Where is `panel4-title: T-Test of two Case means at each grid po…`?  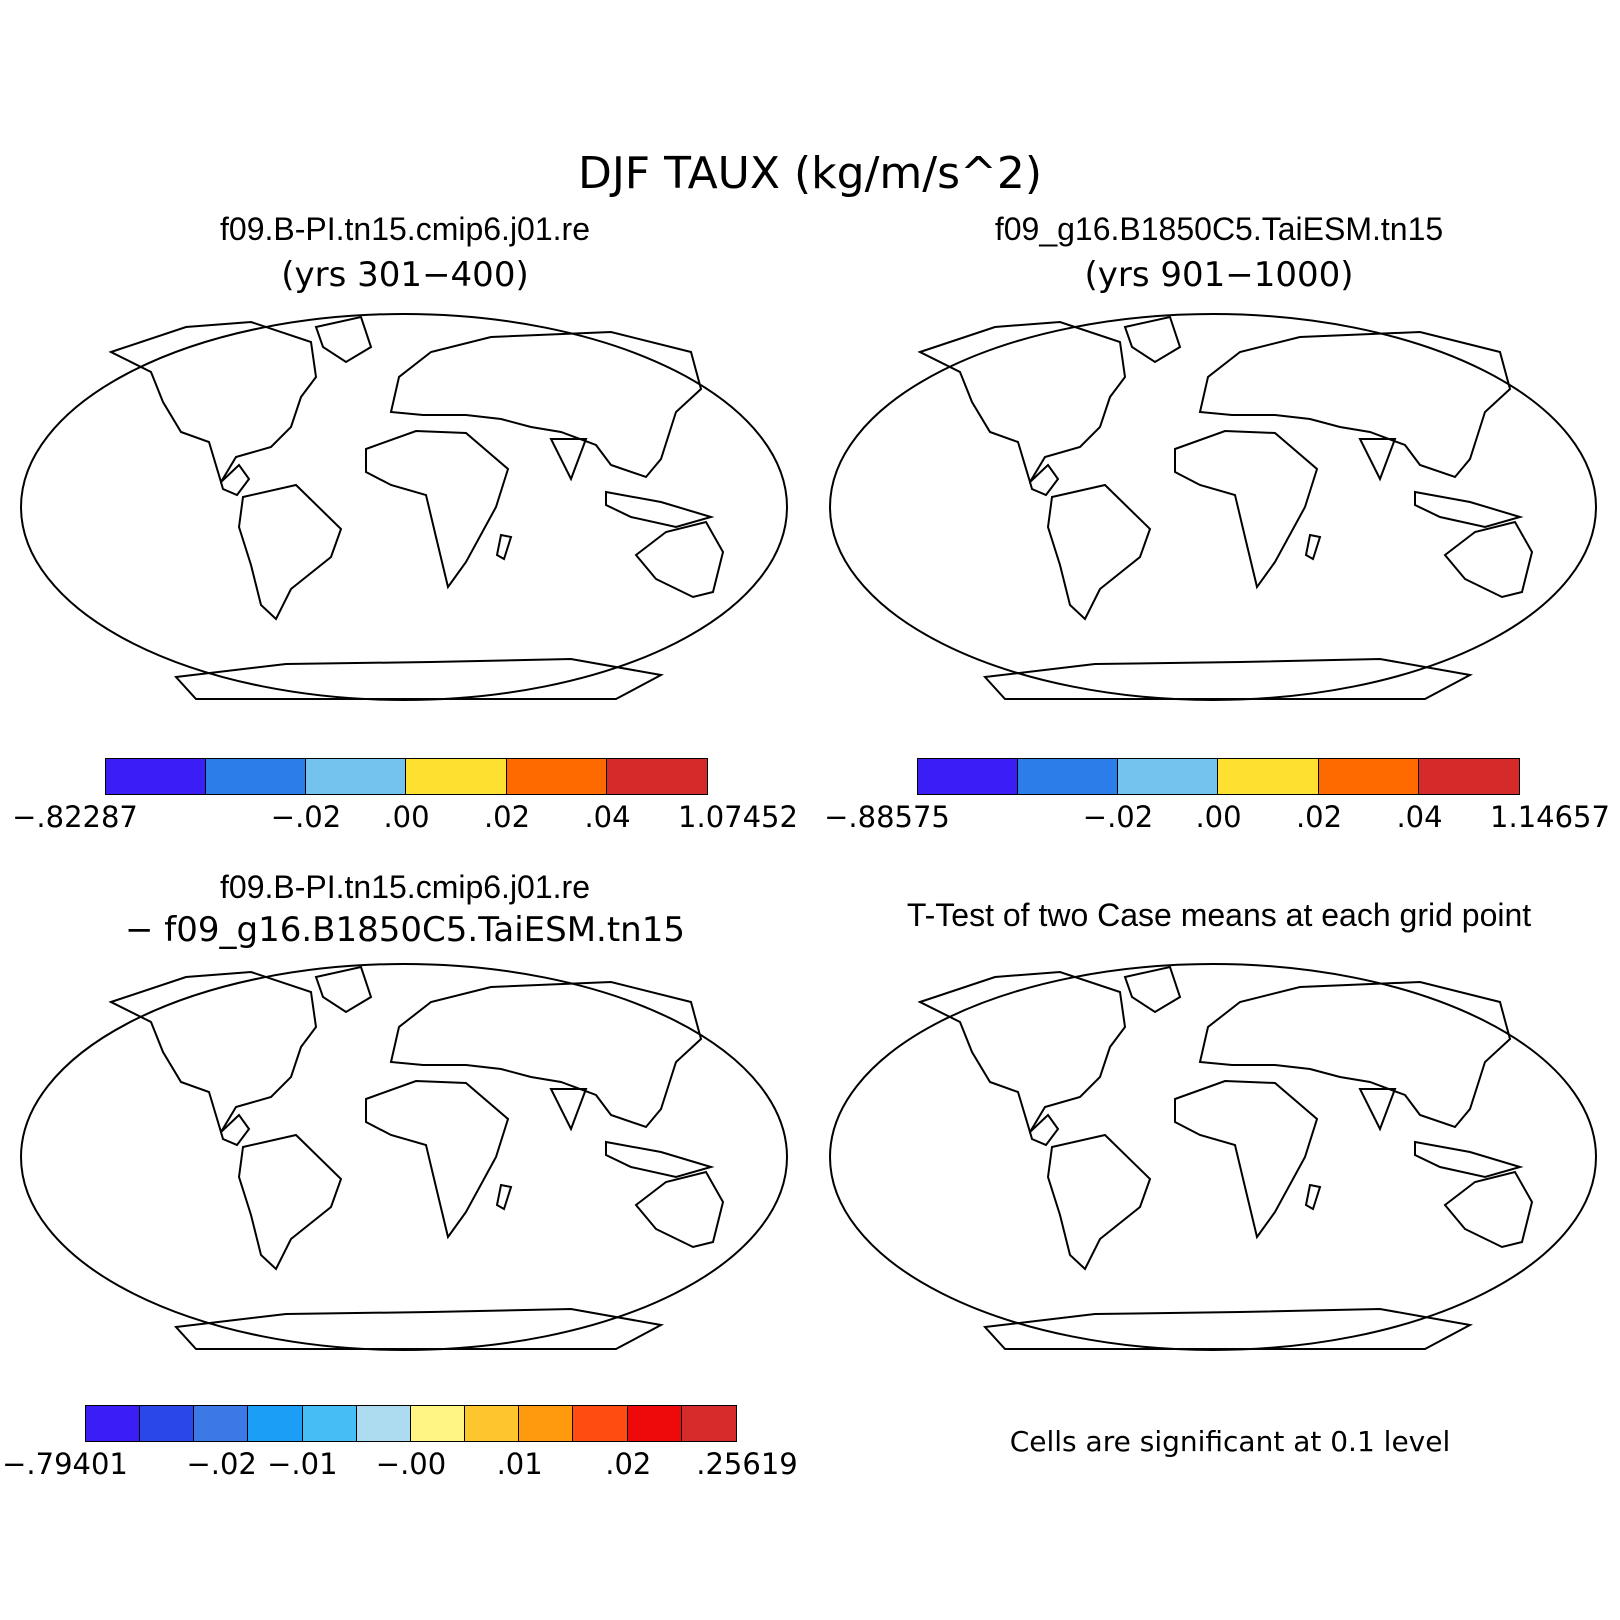 panel4-title: T-Test of two Case means at each grid po… is located at coordinates (1219, 915).